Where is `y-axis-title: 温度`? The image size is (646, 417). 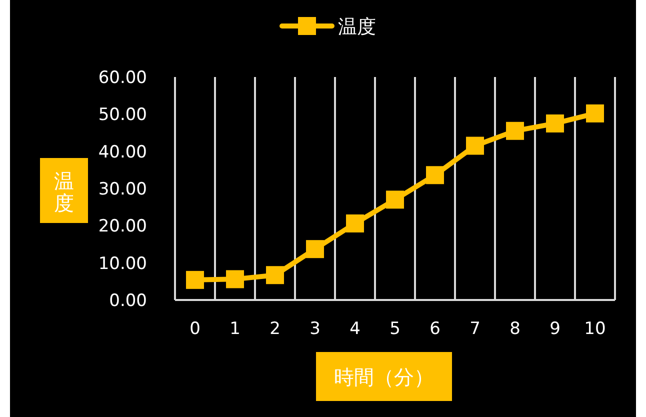
y-axis-title: 温度 is located at coordinates (64, 192).